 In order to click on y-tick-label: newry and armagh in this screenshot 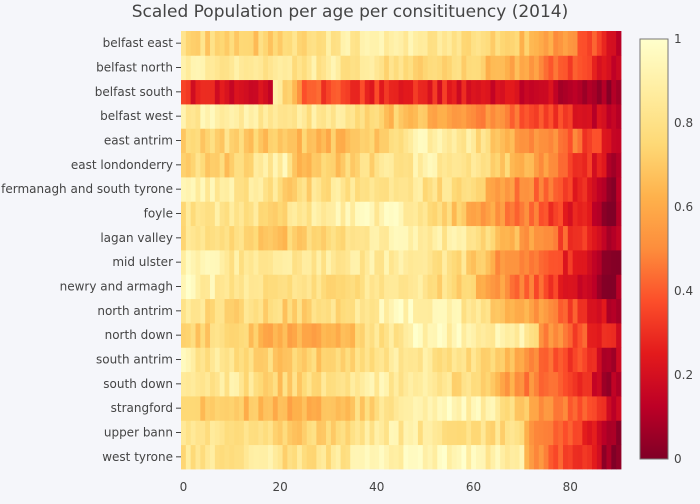, I will do `click(116, 287)`.